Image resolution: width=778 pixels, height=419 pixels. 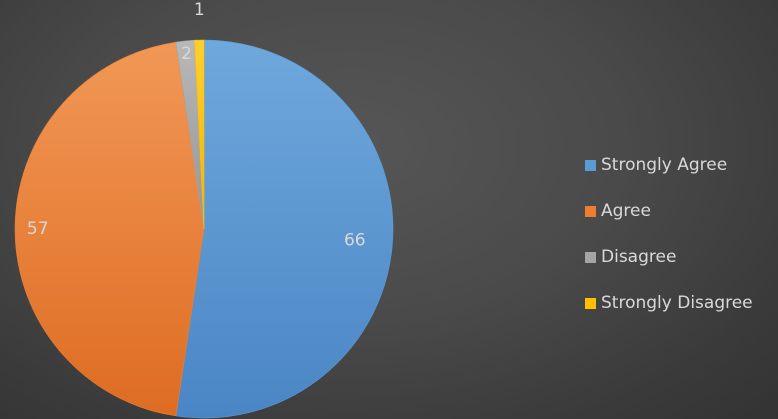 I want to click on pie-slice-strongly-disagree, so click(x=199, y=134).